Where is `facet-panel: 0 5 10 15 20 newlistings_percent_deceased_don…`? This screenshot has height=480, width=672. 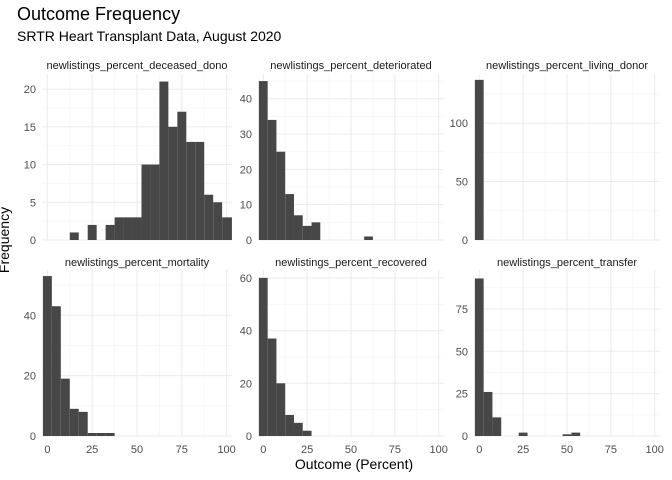
facet-panel: 0 5 10 15 20 newlistings_percent_deceased_don… is located at coordinates (128, 153).